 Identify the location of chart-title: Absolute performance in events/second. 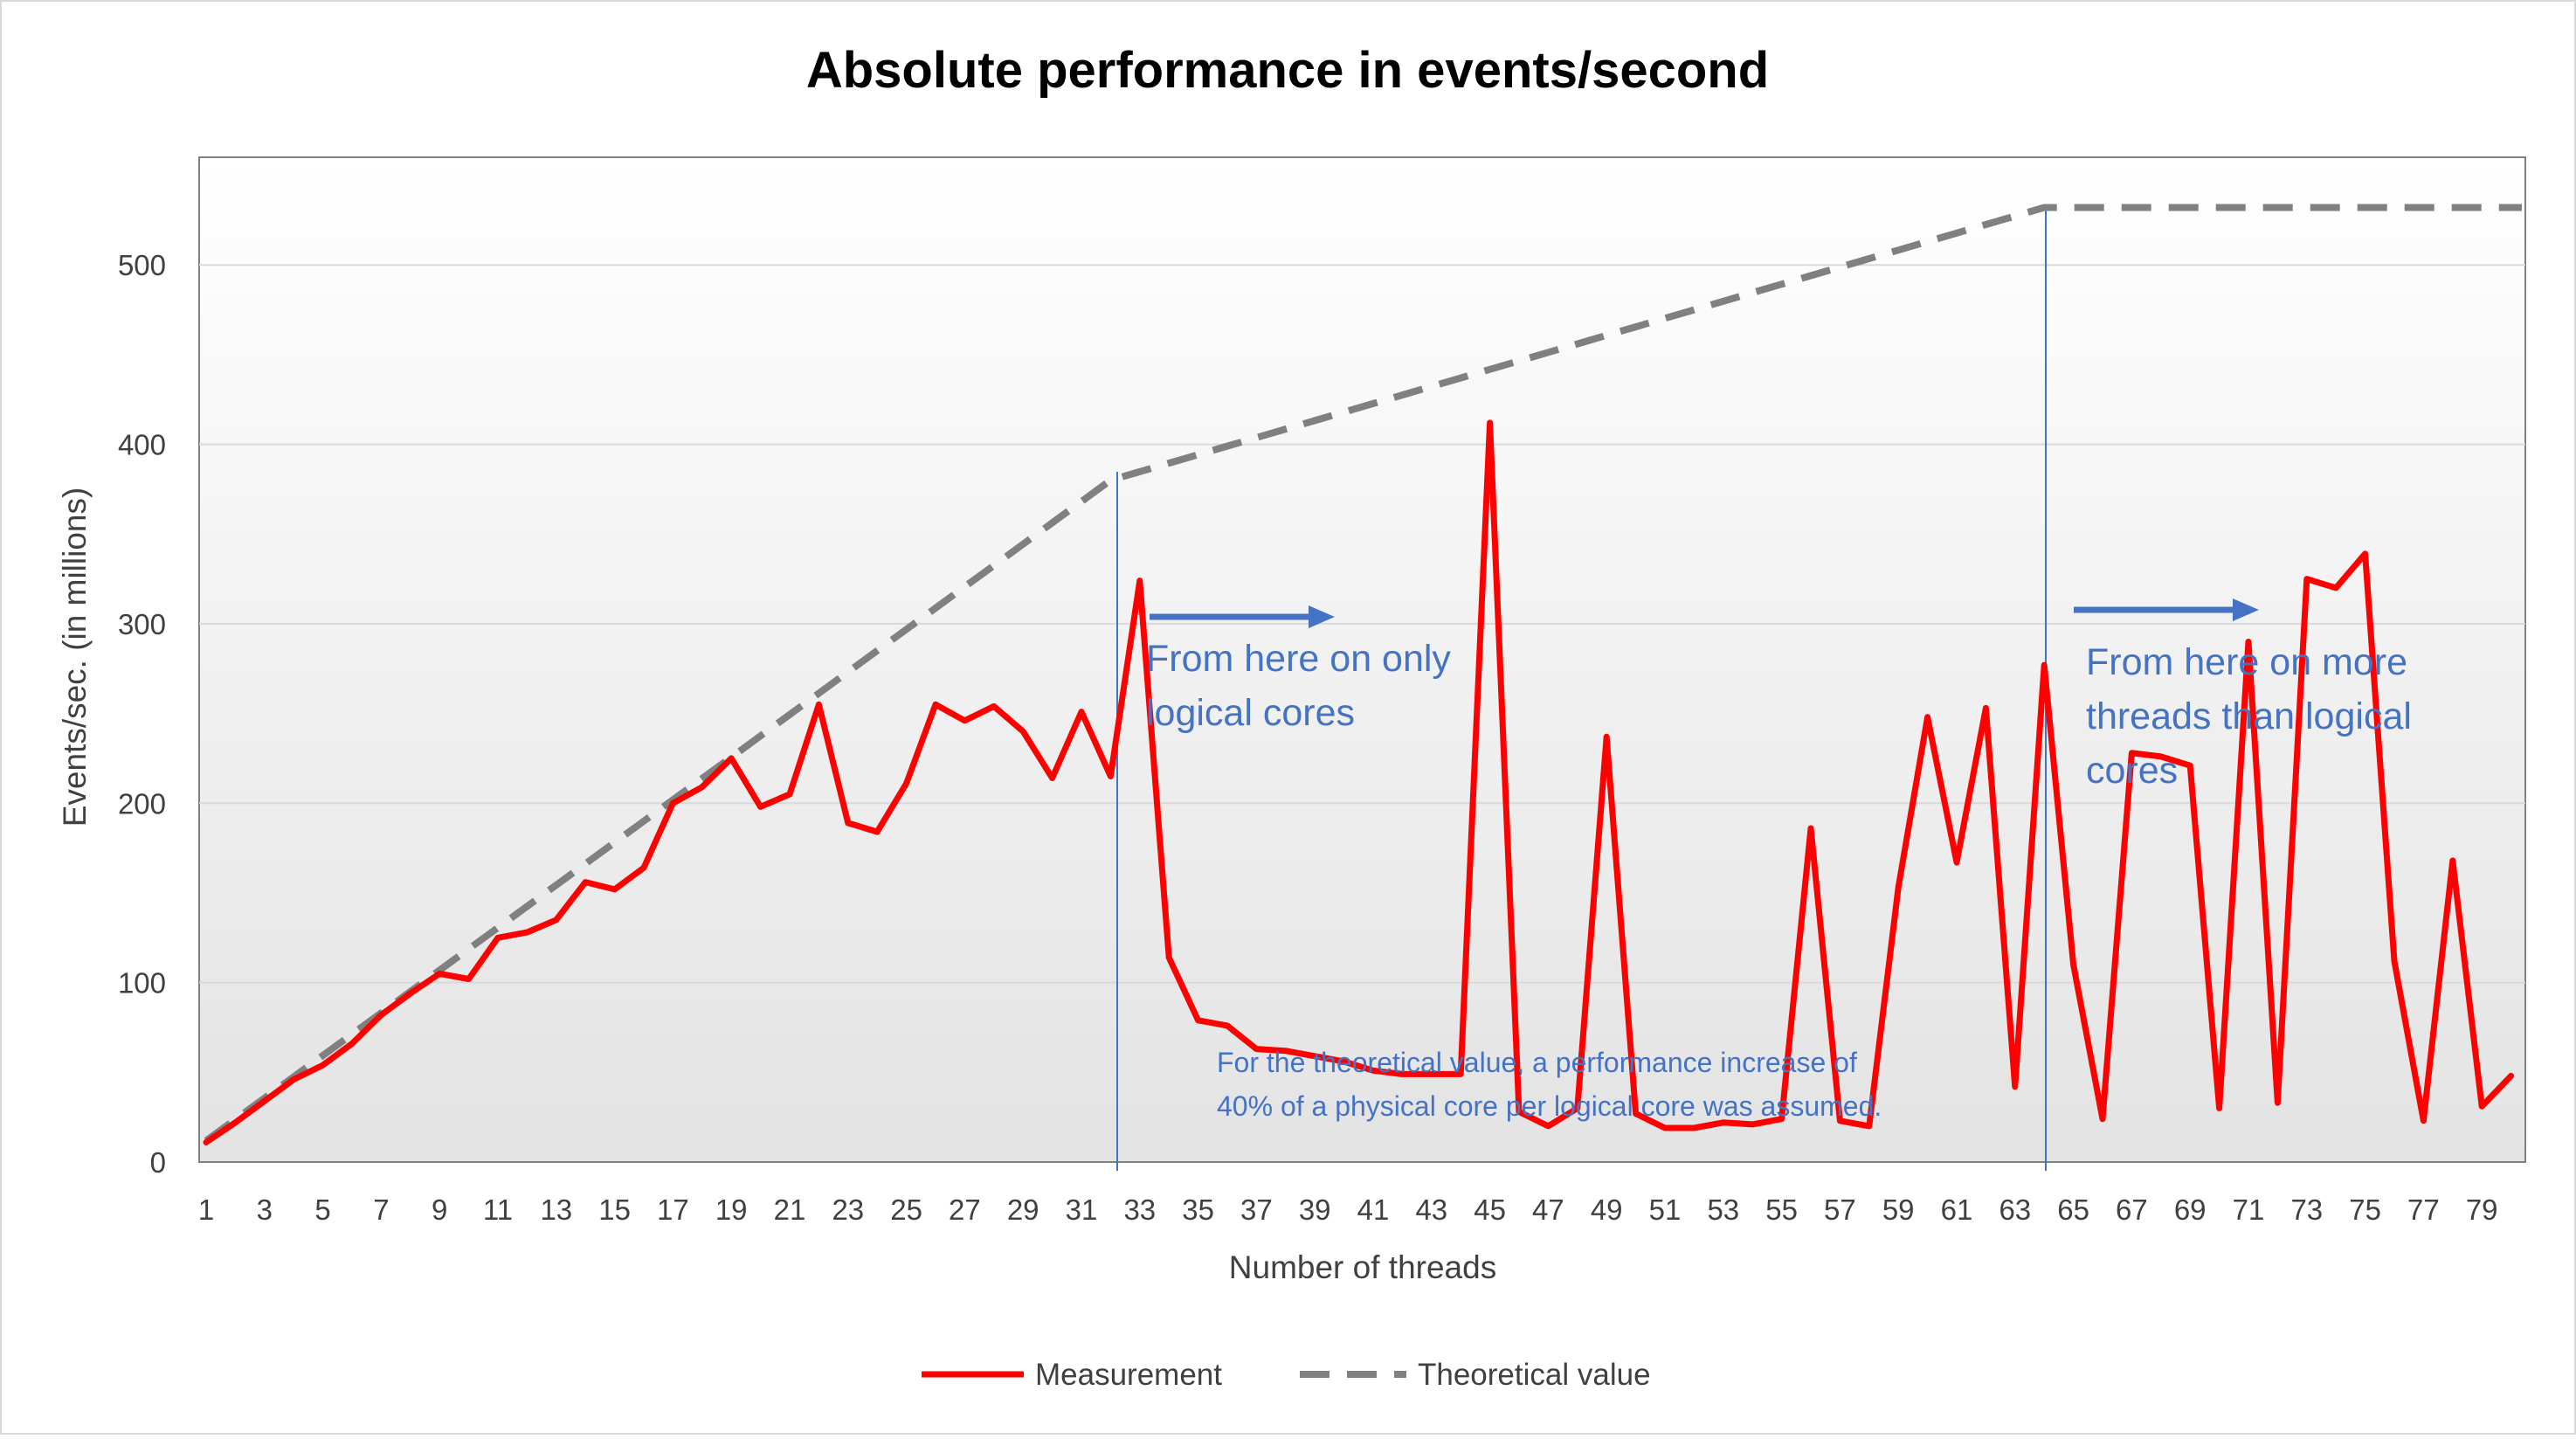
(1287, 70).